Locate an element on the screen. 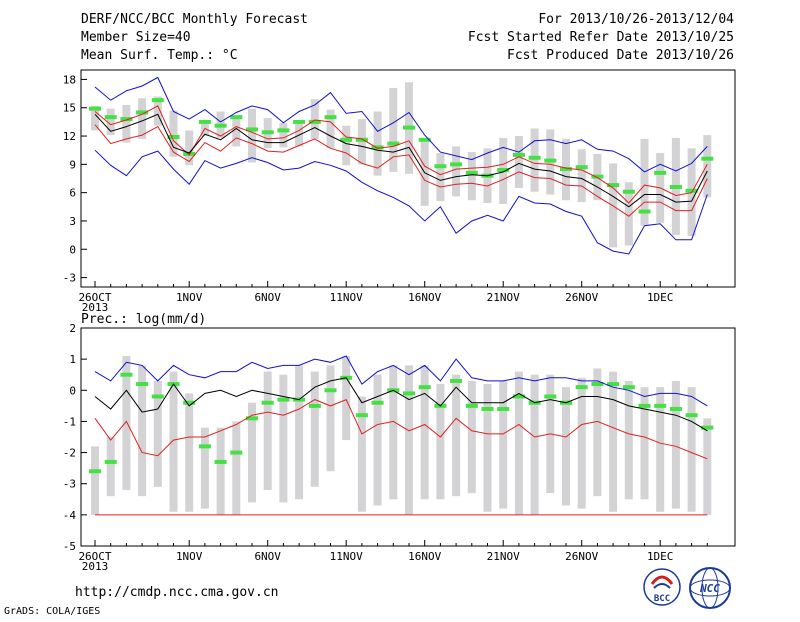 This screenshot has height=622, width=800. prec-x-tick-label: 1DEC is located at coordinates (660, 556).